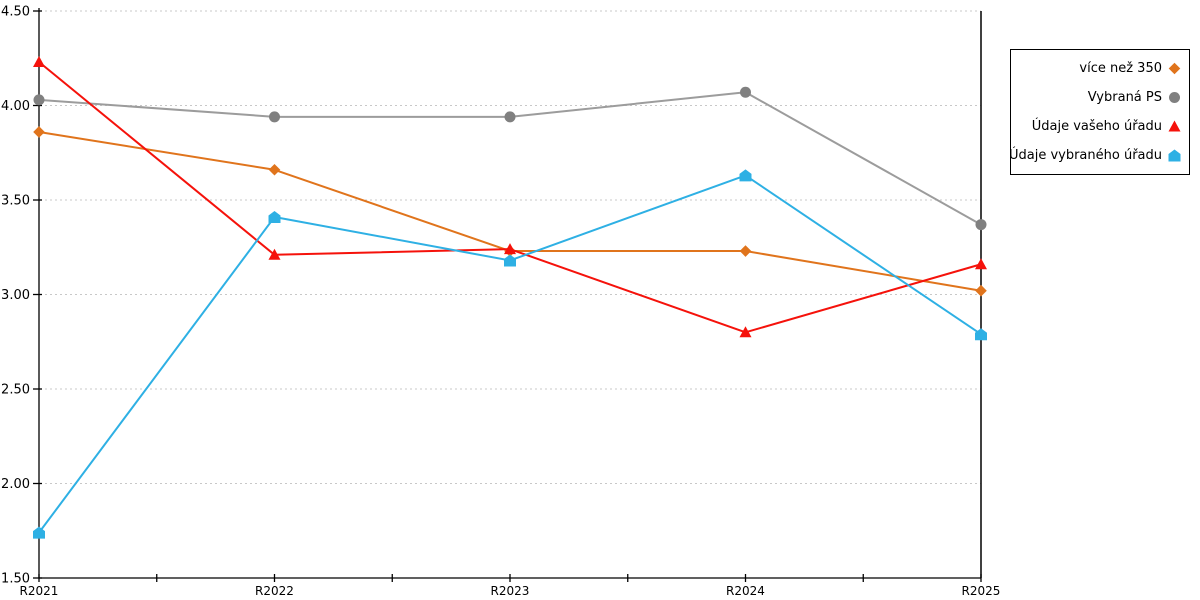  Describe the element at coordinates (1174, 155) in the screenshot. I see `pentagon-marker-icon` at that location.